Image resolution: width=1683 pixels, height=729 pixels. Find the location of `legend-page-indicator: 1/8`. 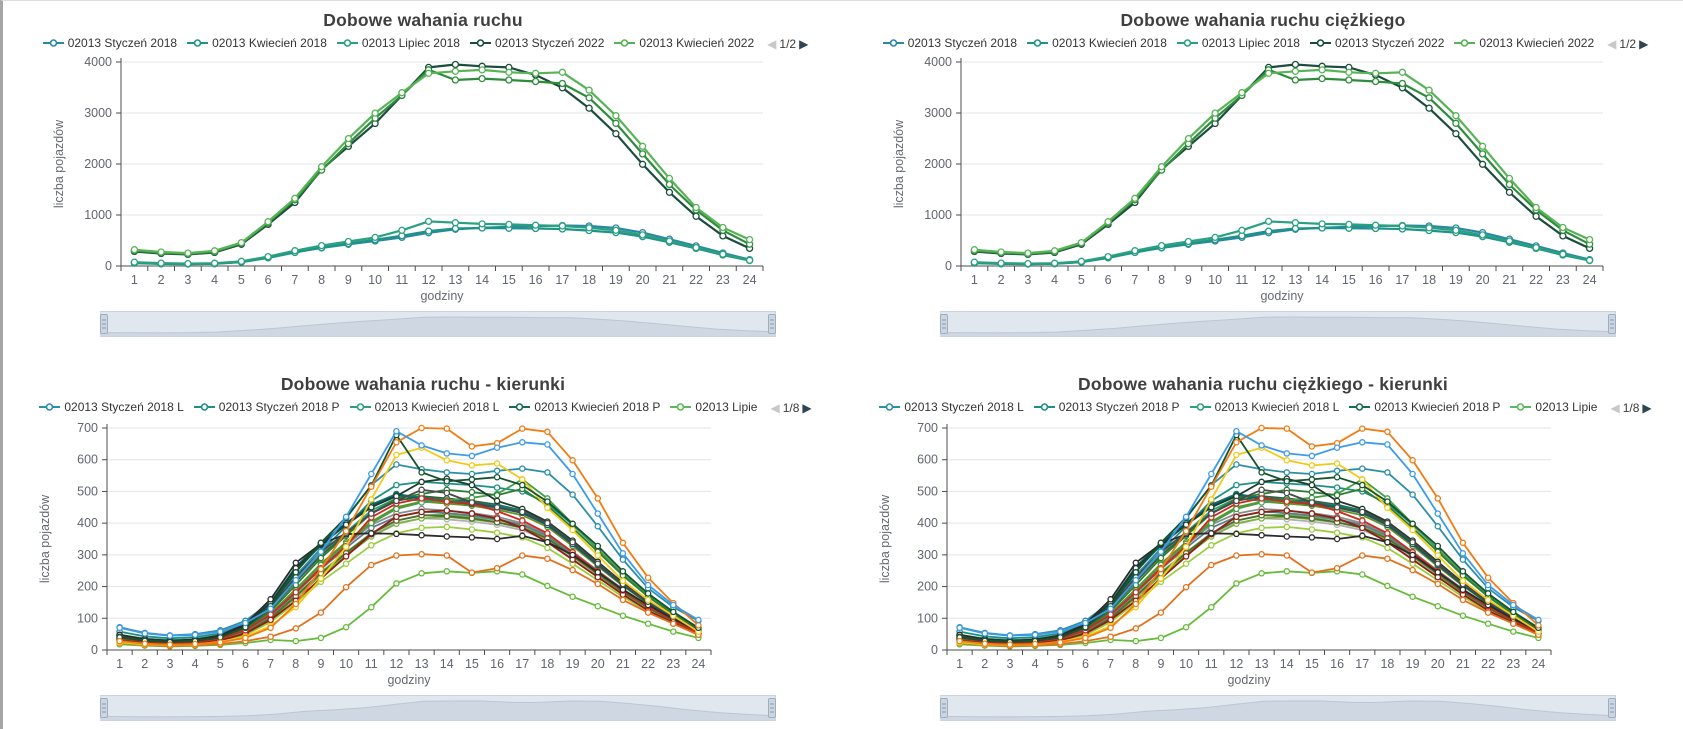

legend-page-indicator: 1/8 is located at coordinates (1631, 408).